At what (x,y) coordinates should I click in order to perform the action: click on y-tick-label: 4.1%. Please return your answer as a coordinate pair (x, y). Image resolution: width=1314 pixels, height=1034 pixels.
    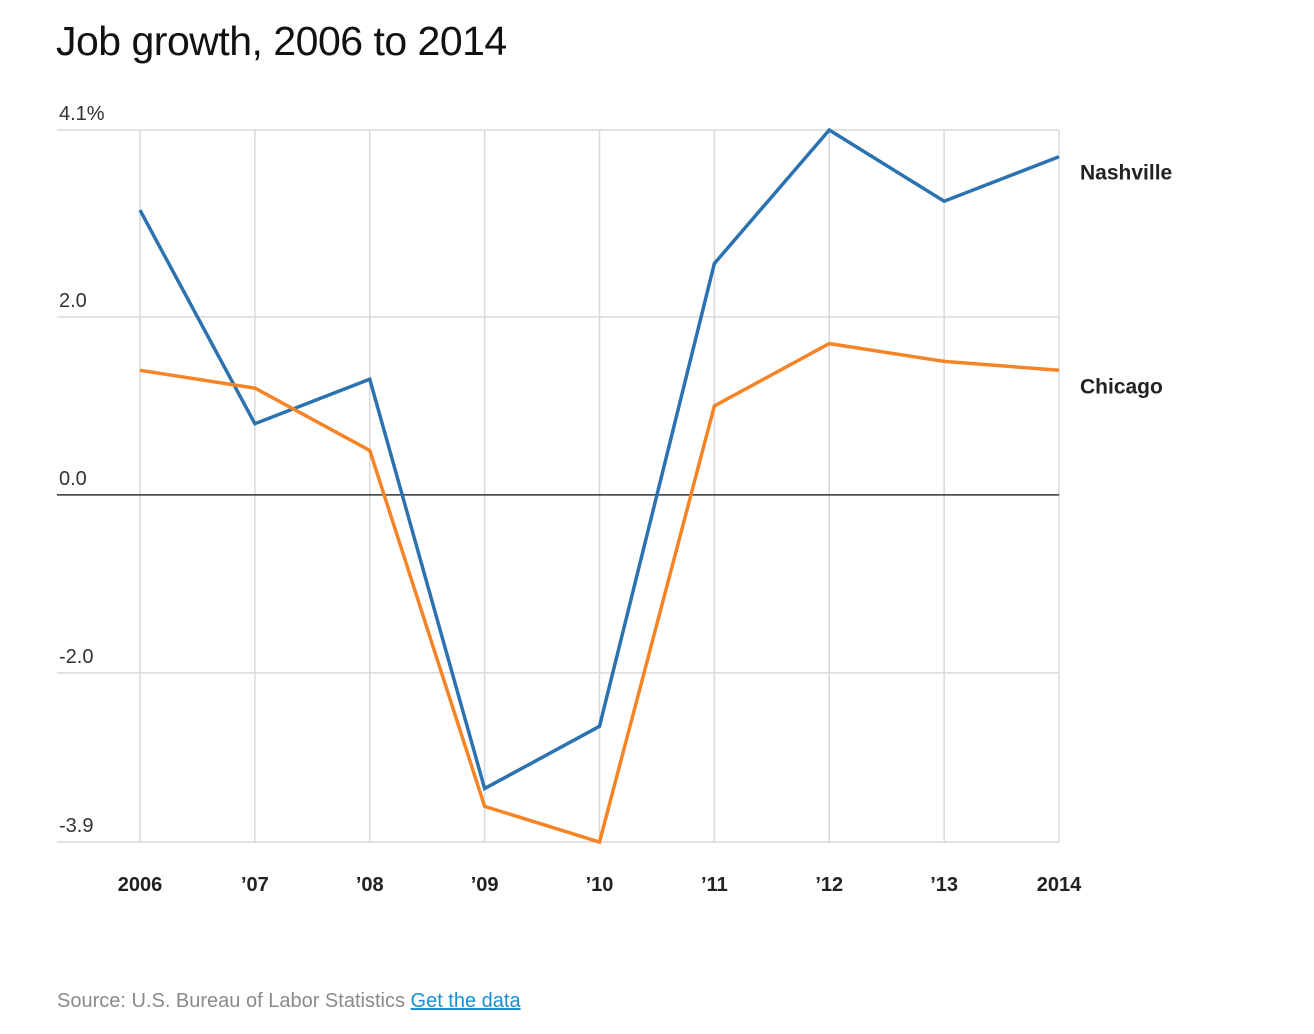
    Looking at the image, I should click on (82, 114).